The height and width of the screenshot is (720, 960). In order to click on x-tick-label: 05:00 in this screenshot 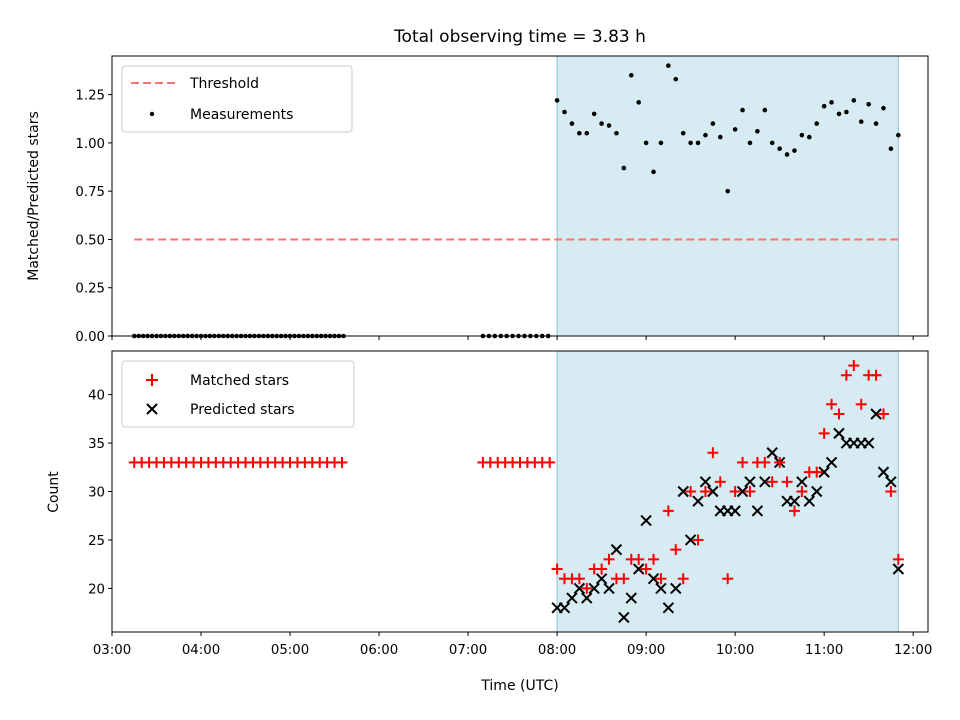, I will do `click(290, 650)`.